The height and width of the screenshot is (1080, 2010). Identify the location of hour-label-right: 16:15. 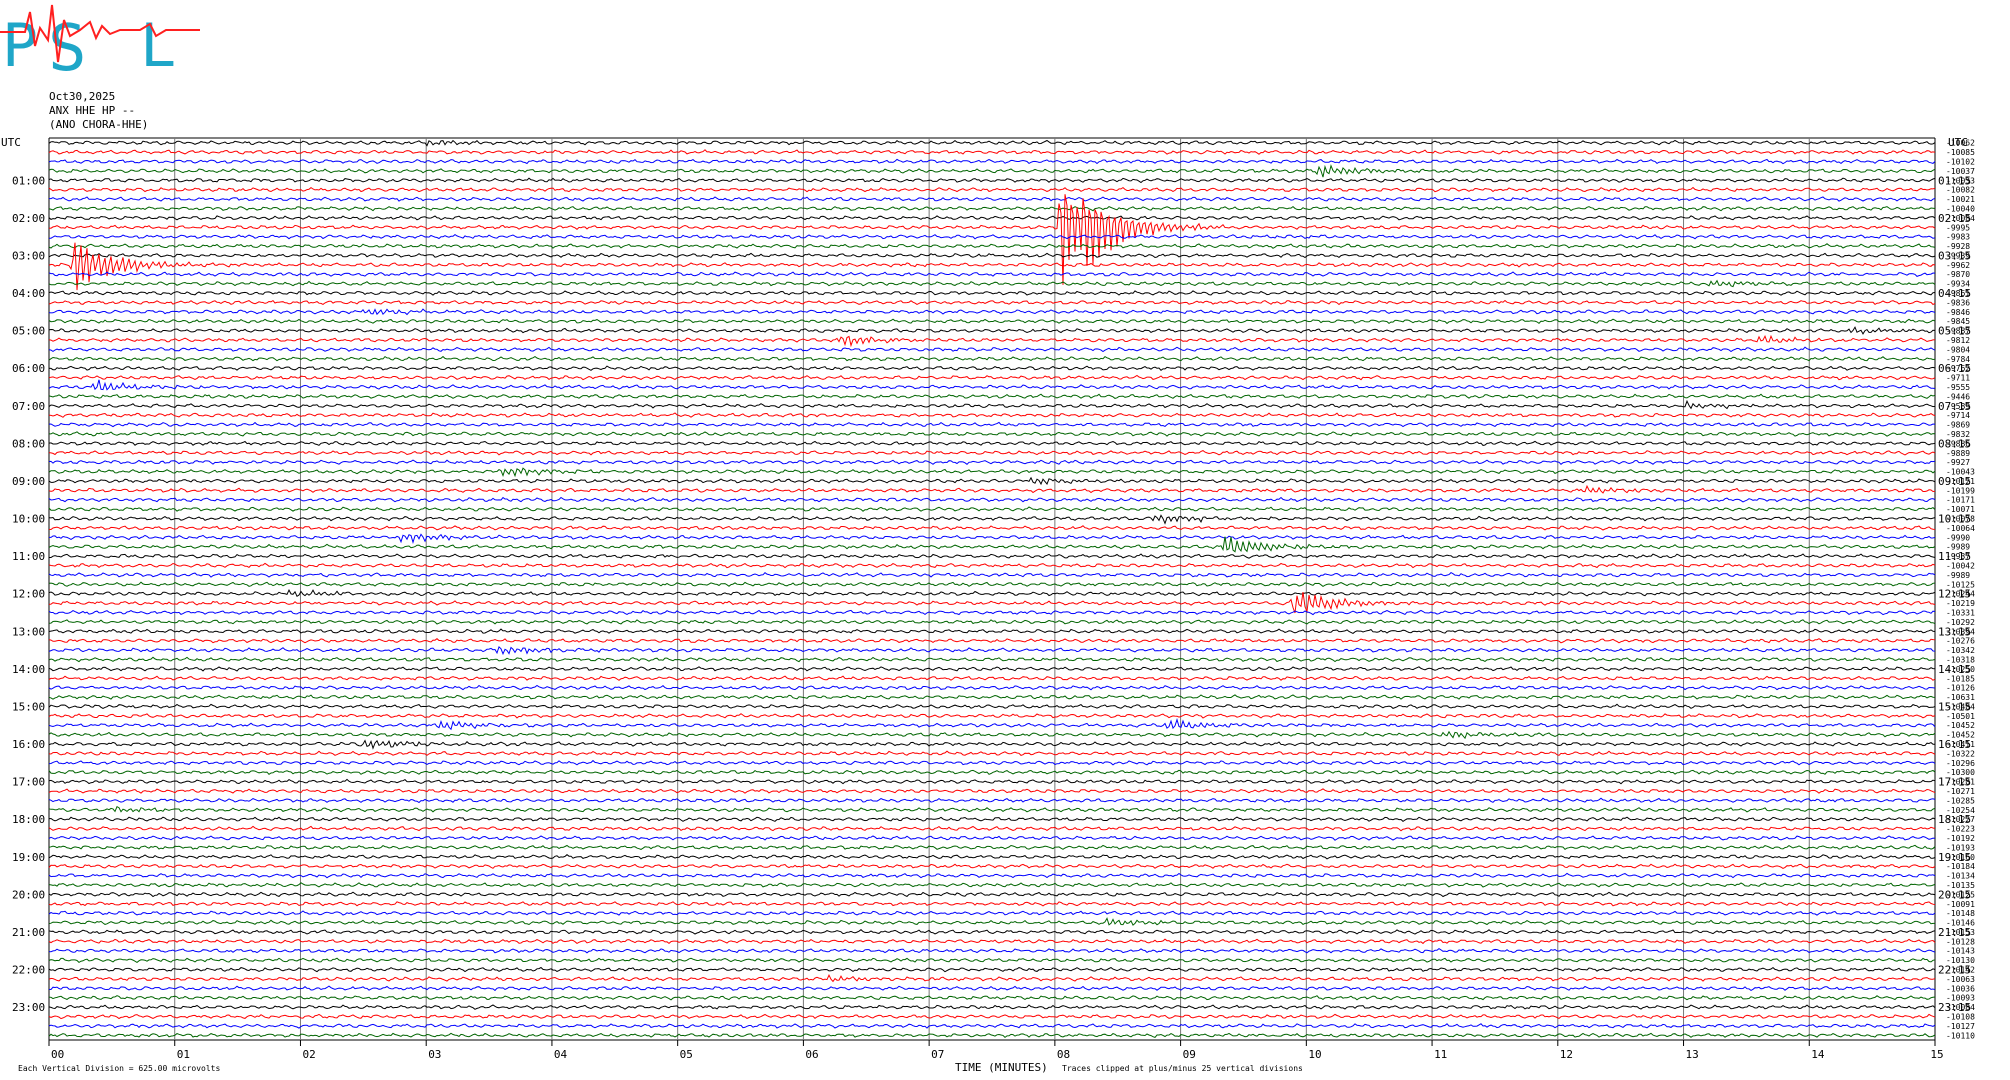
(1954, 744).